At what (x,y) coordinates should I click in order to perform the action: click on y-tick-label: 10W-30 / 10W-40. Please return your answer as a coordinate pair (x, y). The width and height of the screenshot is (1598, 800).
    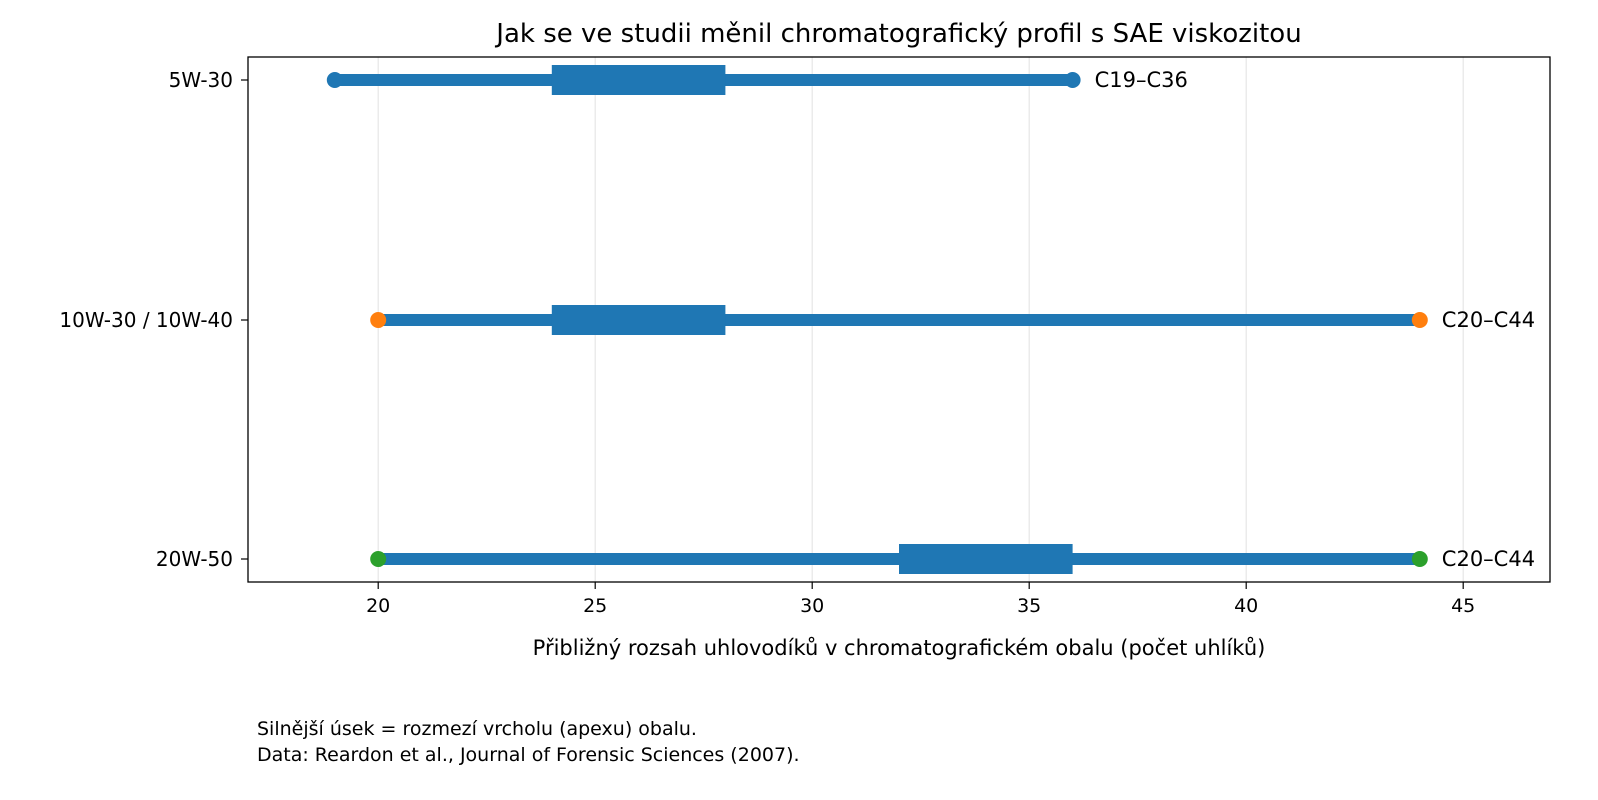
    Looking at the image, I should click on (146, 320).